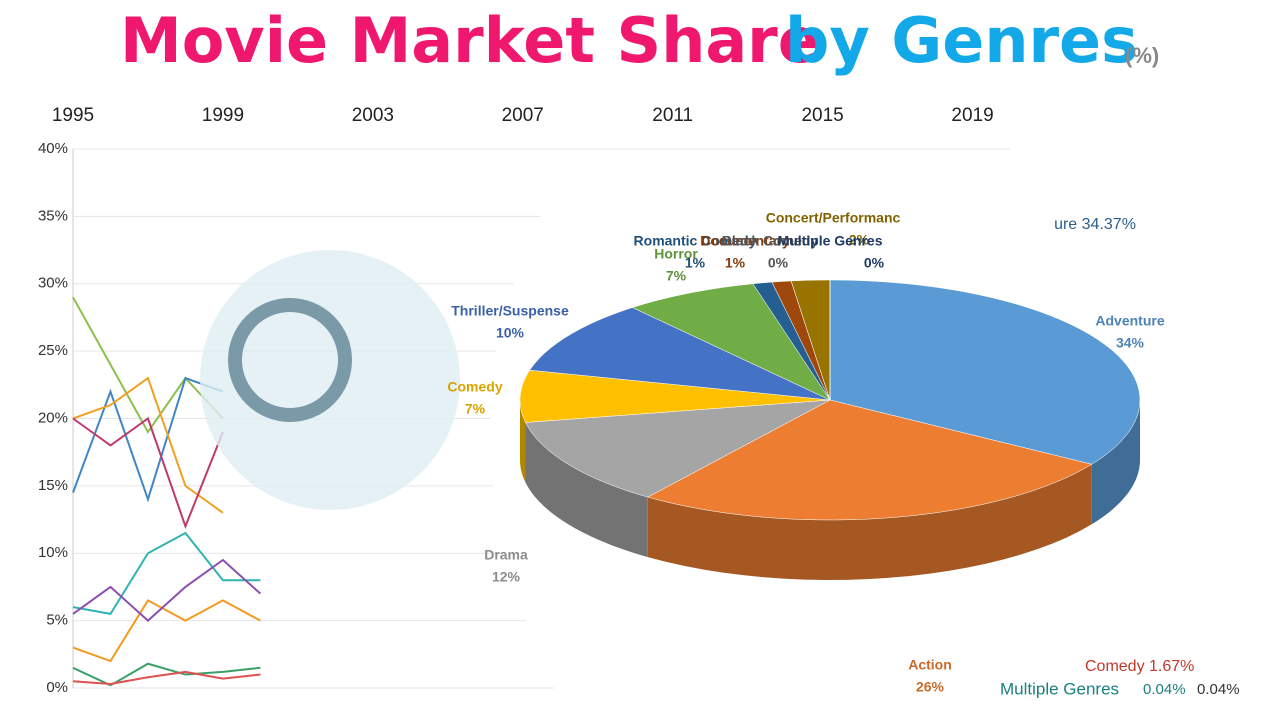 The width and height of the screenshot is (1280, 725). I want to click on pie-value-label: 34%, so click(1130, 343).